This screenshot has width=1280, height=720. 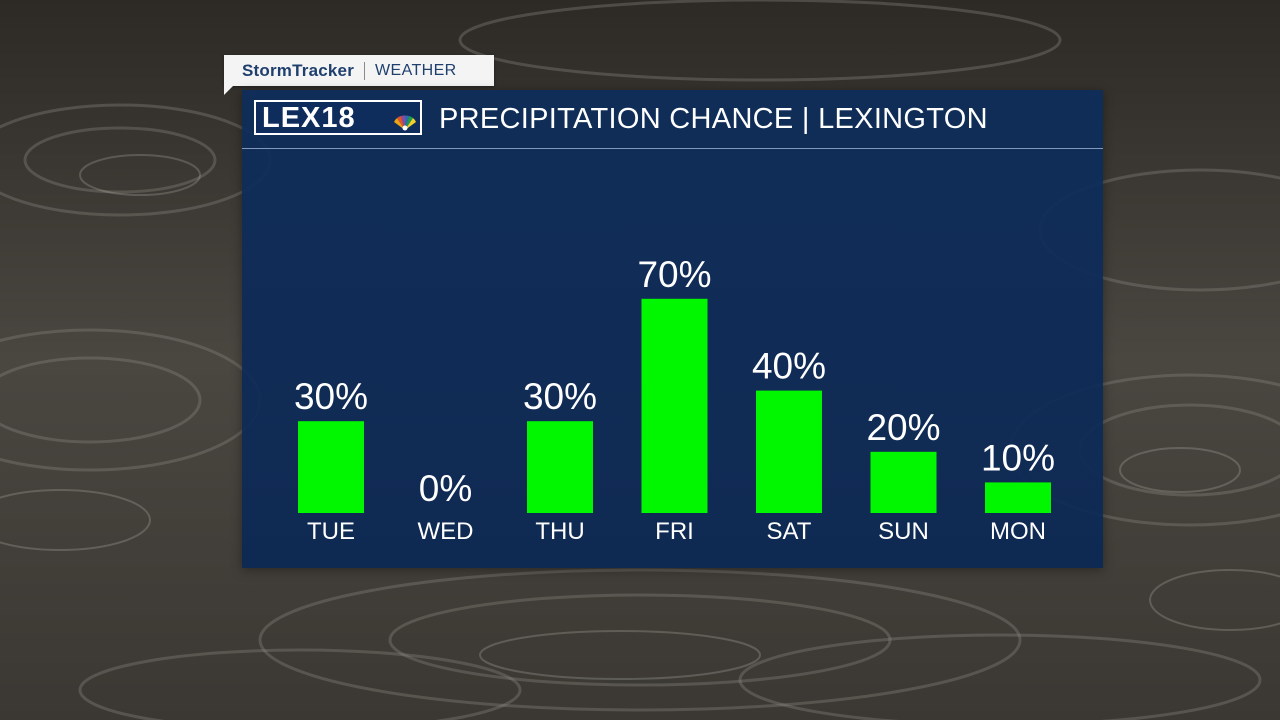 I want to click on lex18-logo: LEX18, so click(x=338, y=117).